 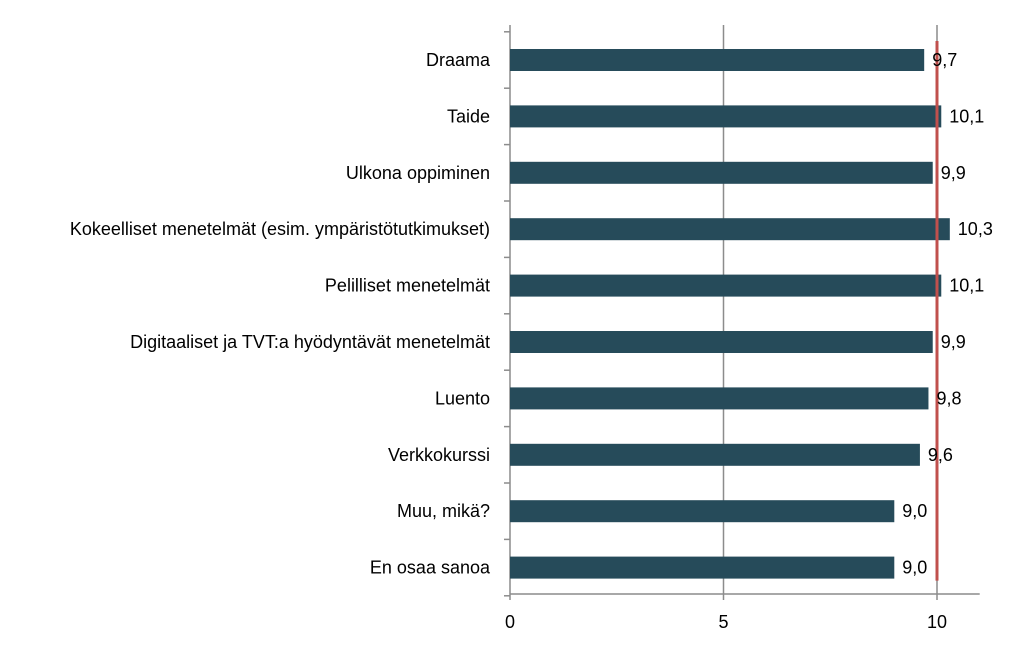 I want to click on category-label: Draama, so click(x=458, y=60).